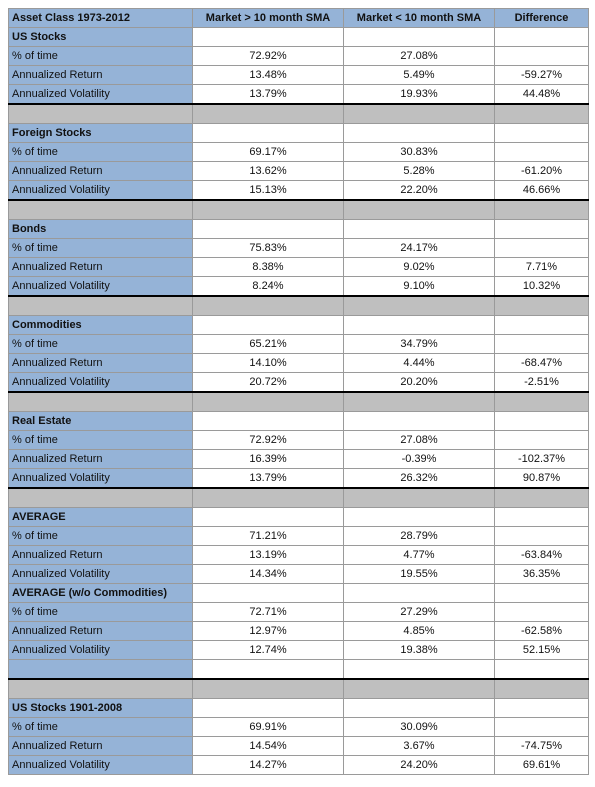 The width and height of the screenshot is (595, 787). Describe the element at coordinates (541, 650) in the screenshot. I see `value-cell: 52.15%` at that location.